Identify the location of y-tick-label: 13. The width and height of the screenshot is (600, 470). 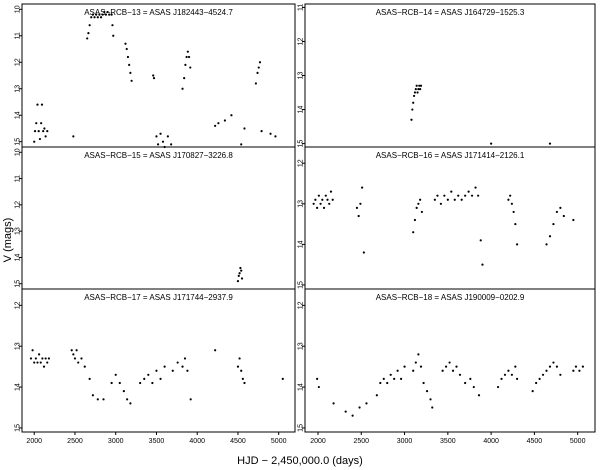
(301, 204).